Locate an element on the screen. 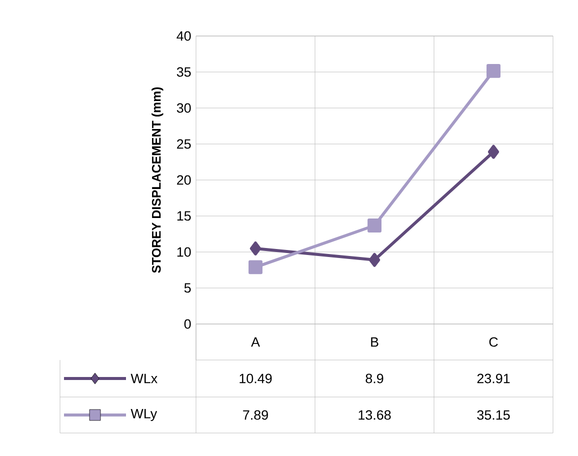 The image size is (578, 456). x-tick-label: A is located at coordinates (255, 342).